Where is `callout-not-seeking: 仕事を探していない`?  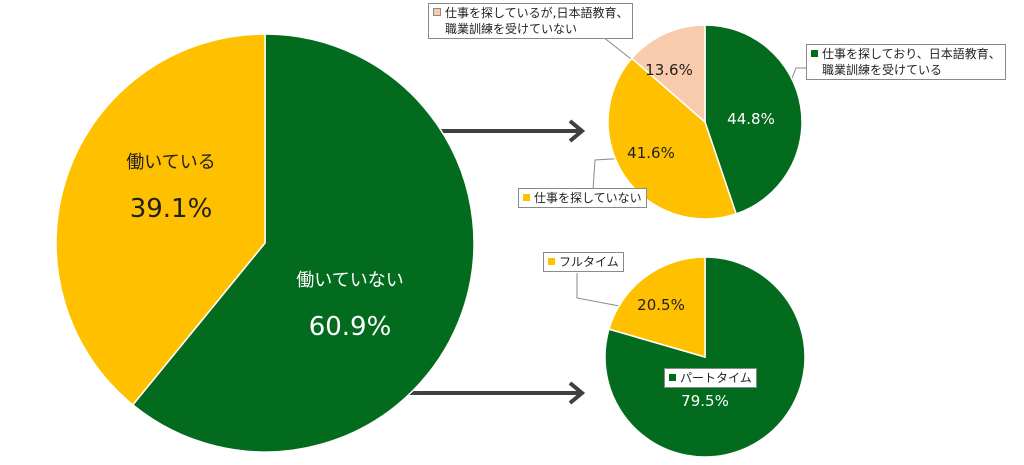 callout-not-seeking: 仕事を探していない is located at coordinates (582, 198).